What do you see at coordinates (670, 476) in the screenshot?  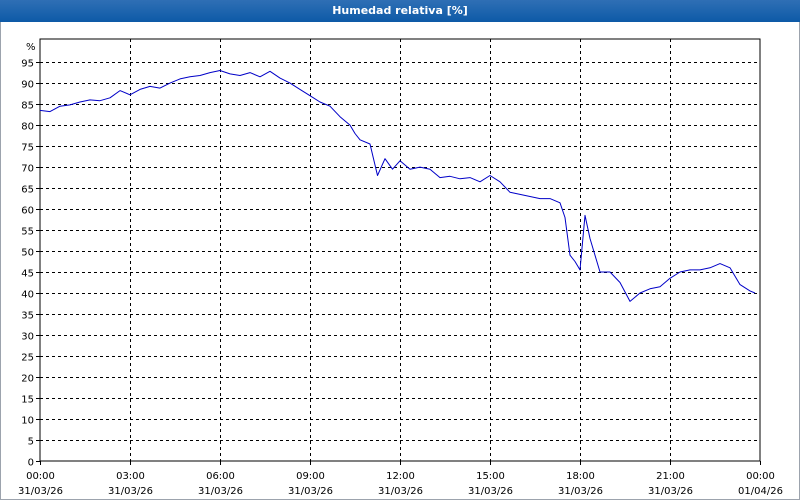 I see `x-tick-time-label: 21:00` at bounding box center [670, 476].